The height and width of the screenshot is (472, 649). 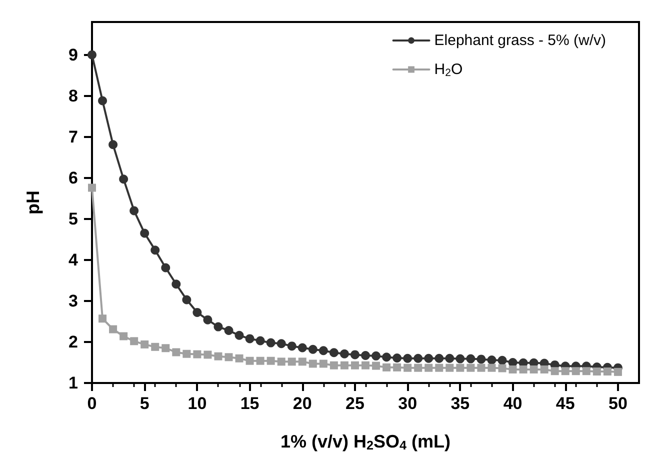 I want to click on x-tick-label: 15, so click(x=250, y=403).